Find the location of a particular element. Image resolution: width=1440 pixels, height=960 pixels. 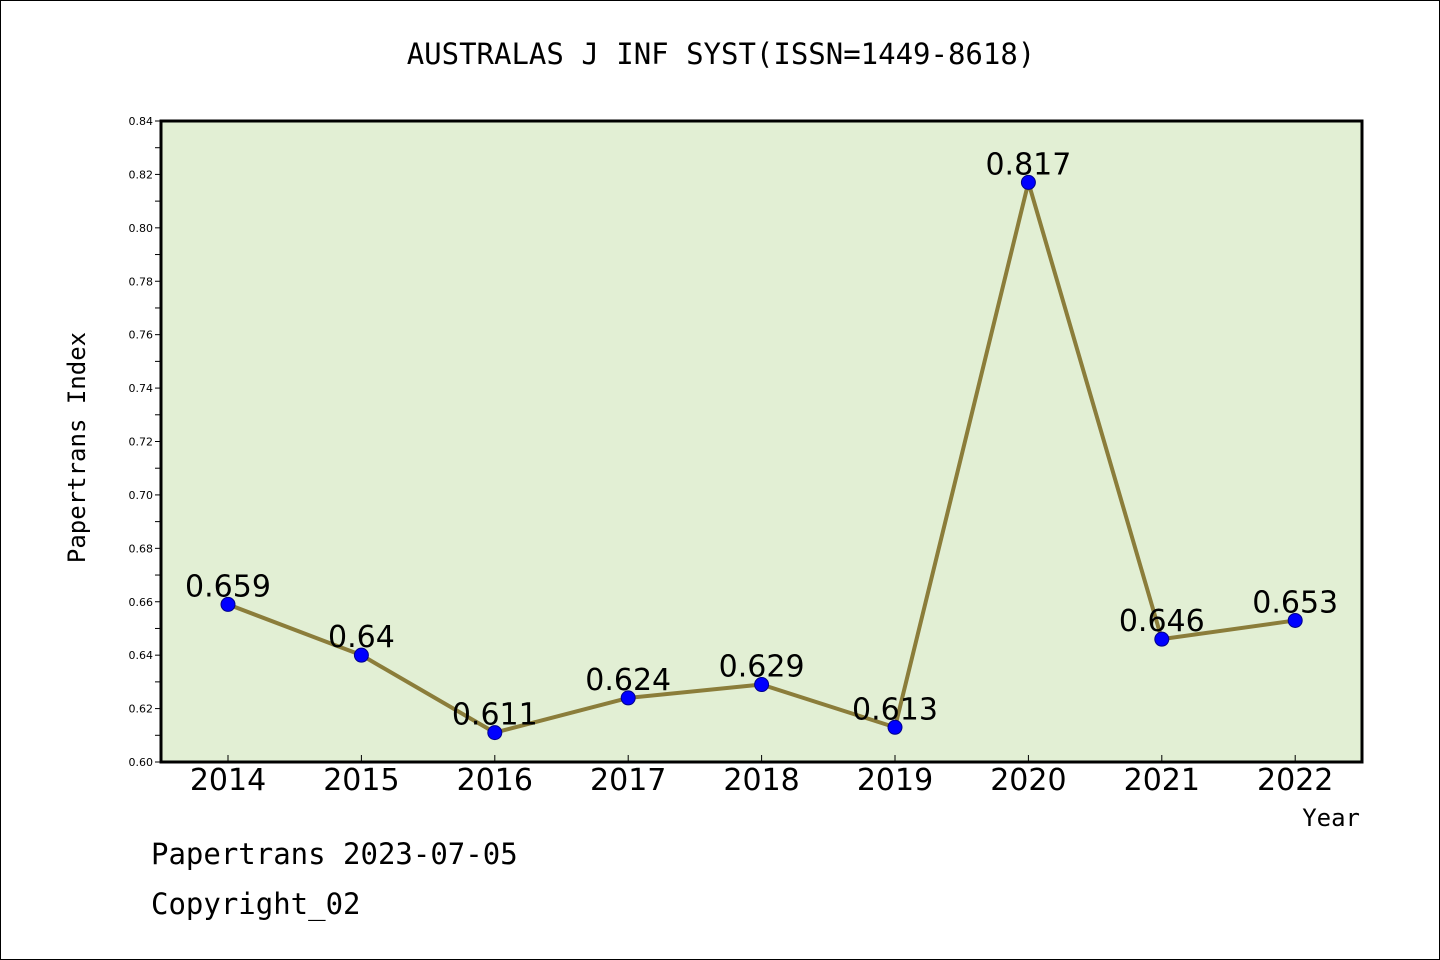

y-tick-label: 0.72 is located at coordinates (141, 442).